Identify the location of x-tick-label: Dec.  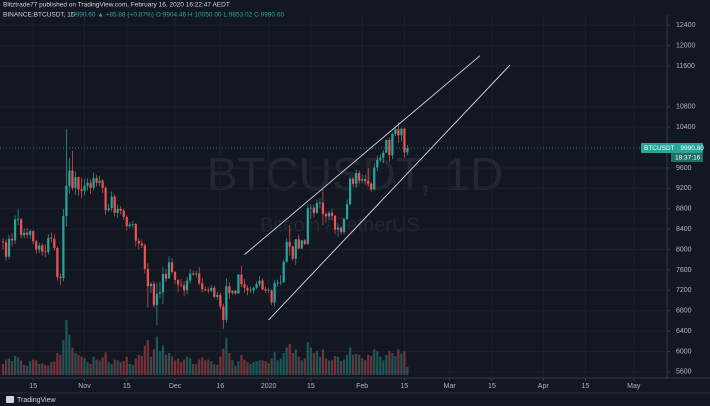
(175, 386).